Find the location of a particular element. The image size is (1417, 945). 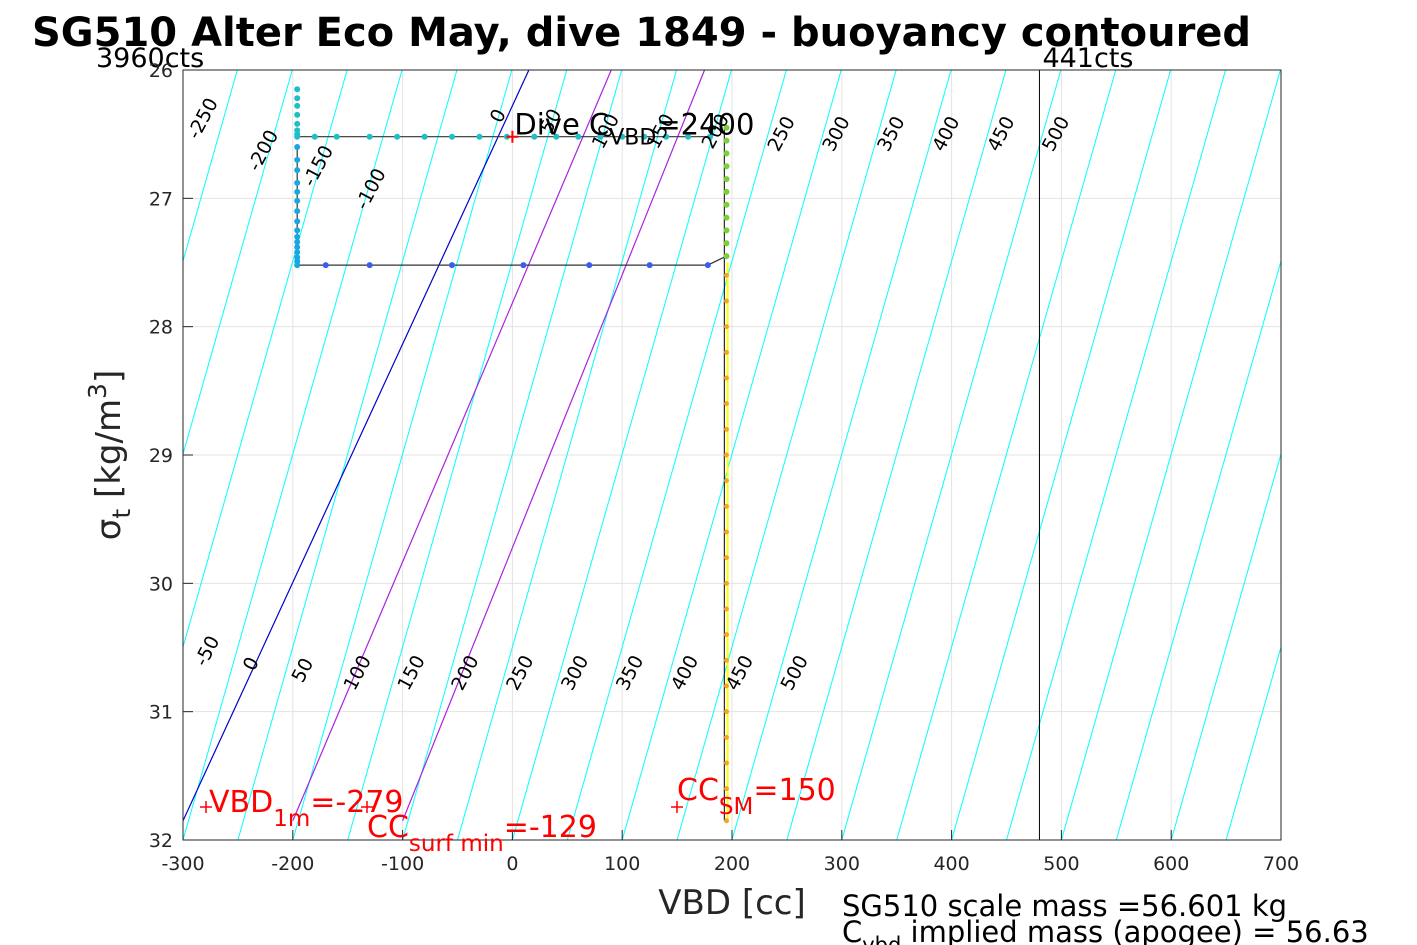

dive-cc-main: Dive C is located at coordinates (561, 125).